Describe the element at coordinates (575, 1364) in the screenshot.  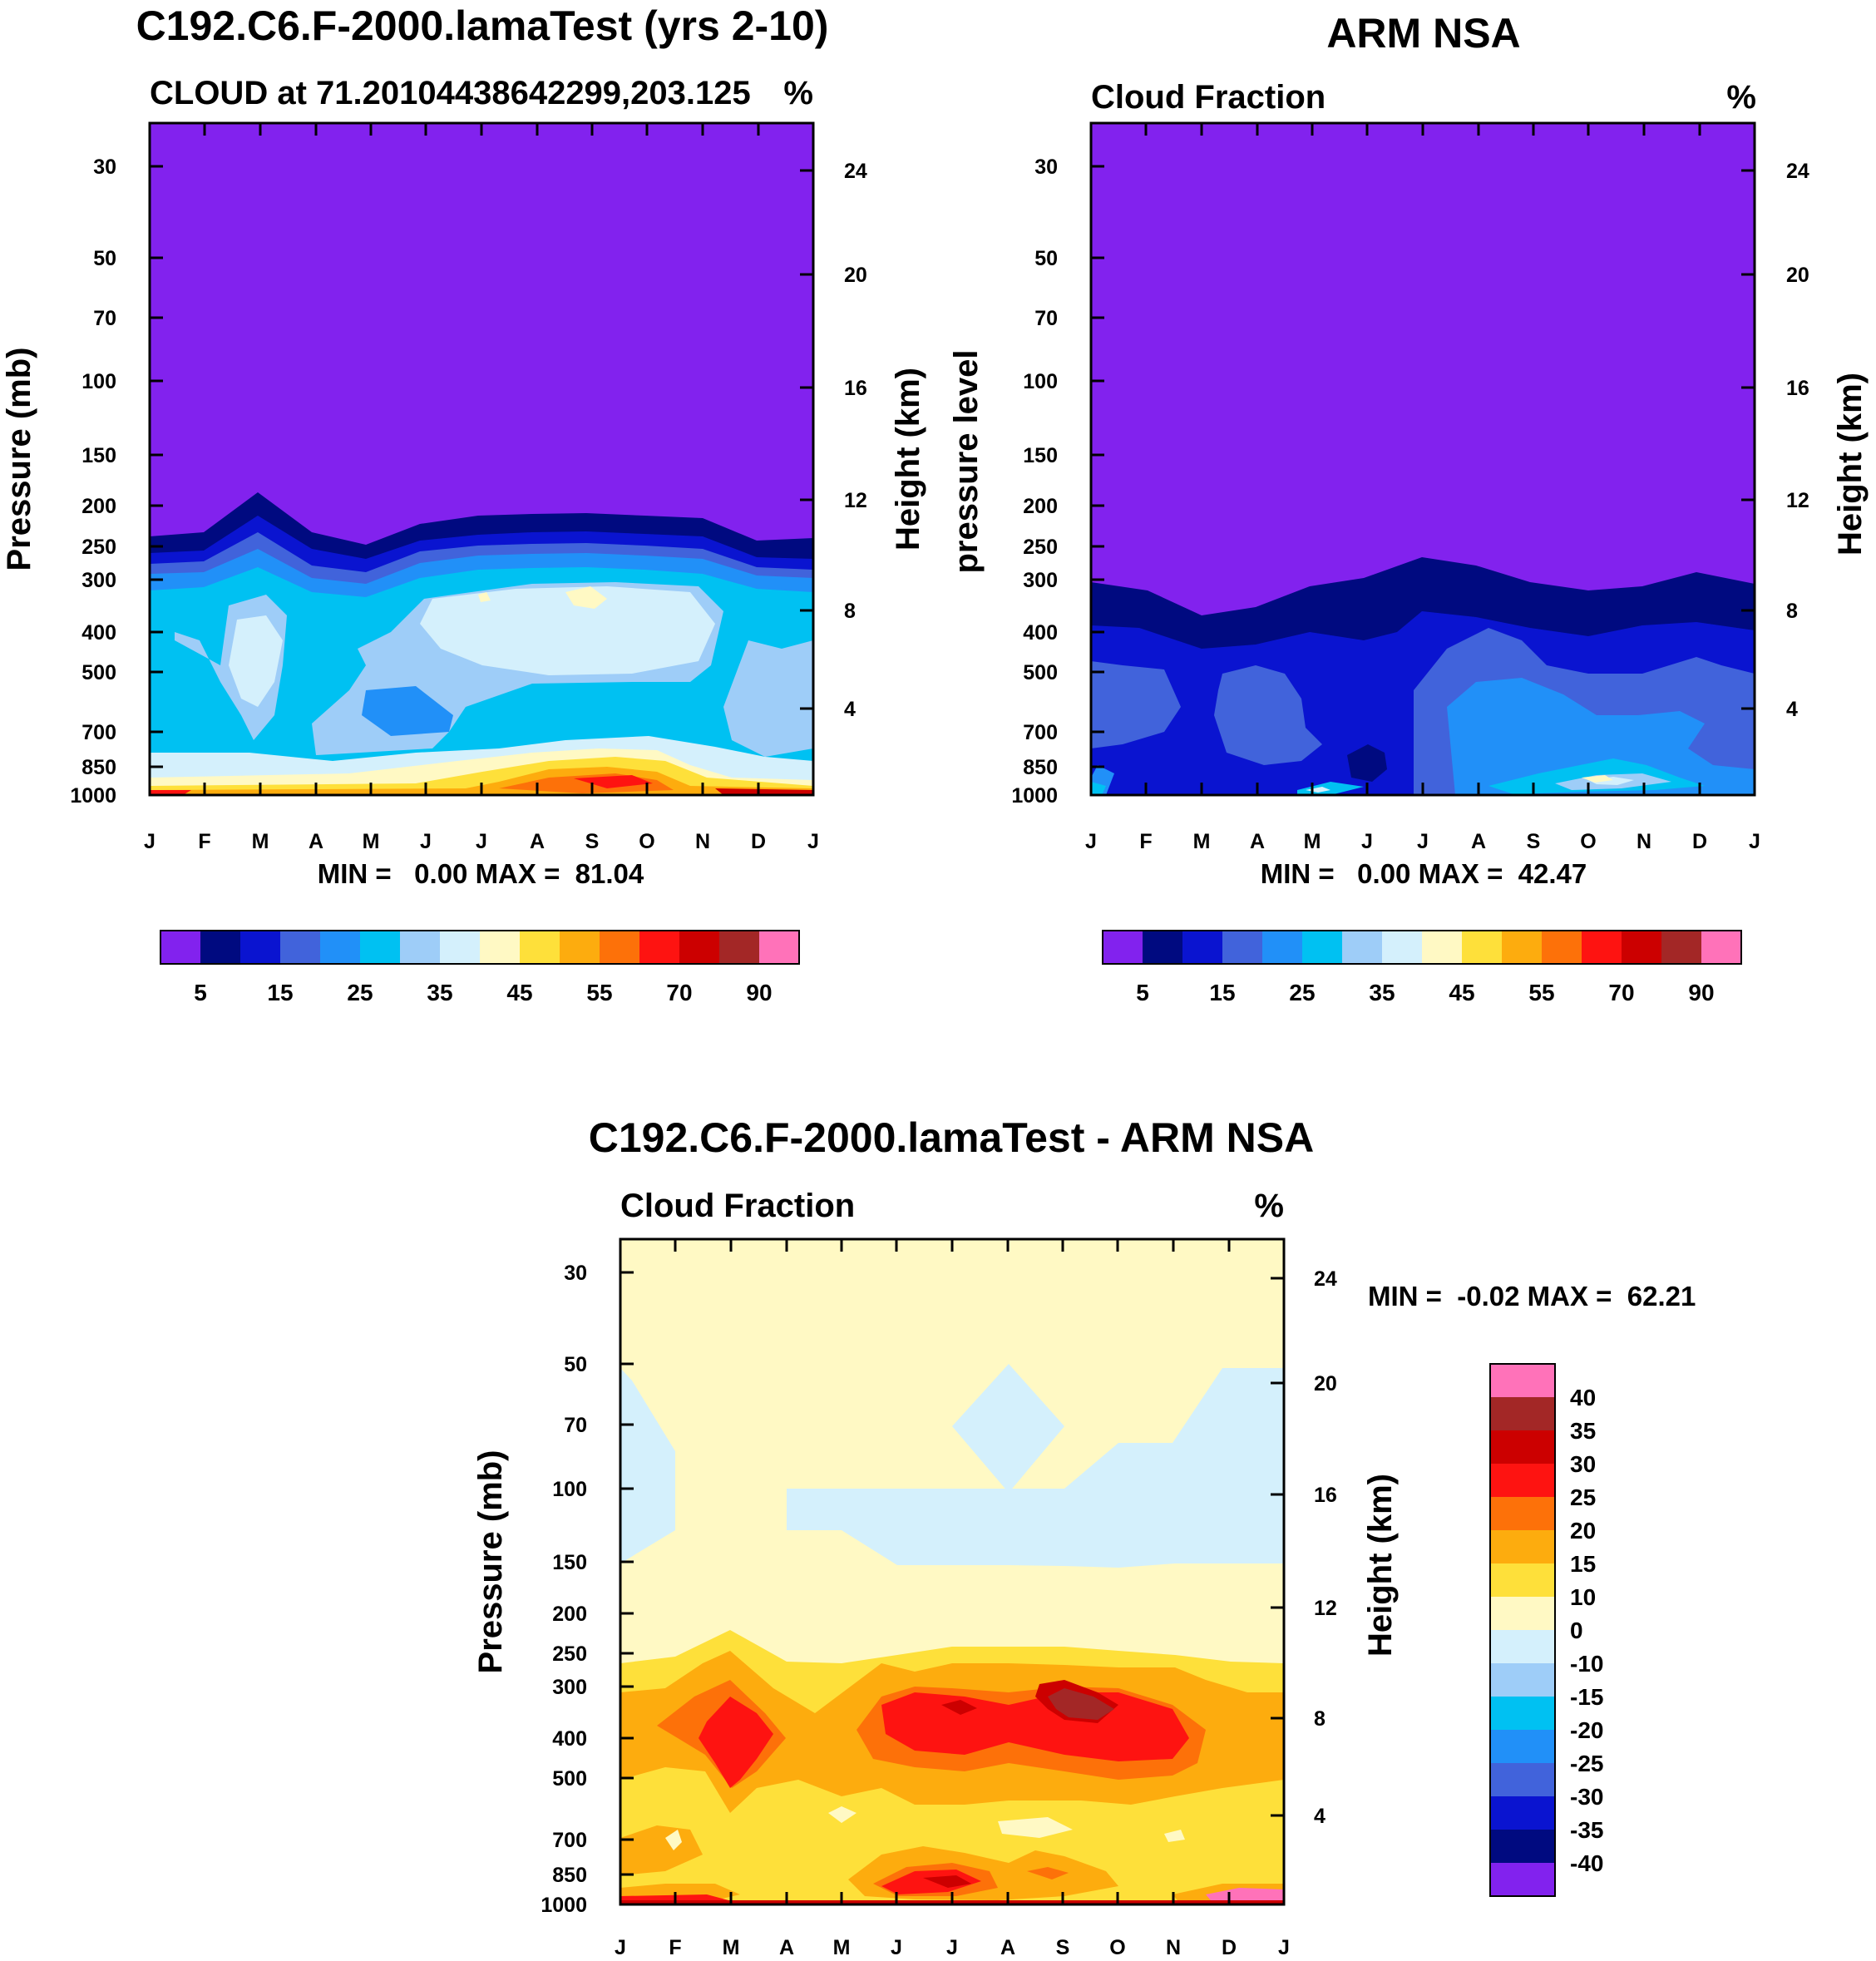
I see `panel3-ptick-50: 50` at that location.